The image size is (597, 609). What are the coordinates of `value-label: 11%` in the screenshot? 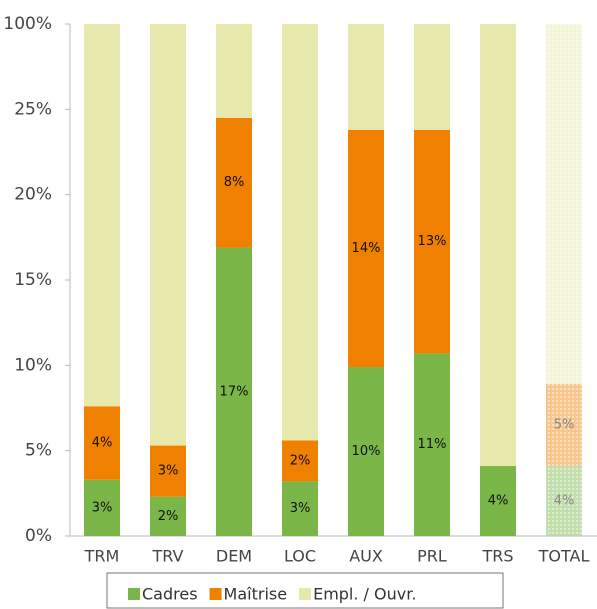 It's located at (432, 444).